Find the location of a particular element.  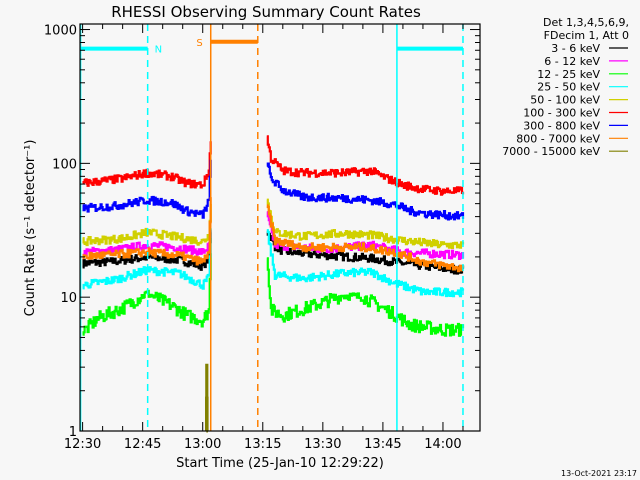

status-bar-label-1: S is located at coordinates (199, 43).